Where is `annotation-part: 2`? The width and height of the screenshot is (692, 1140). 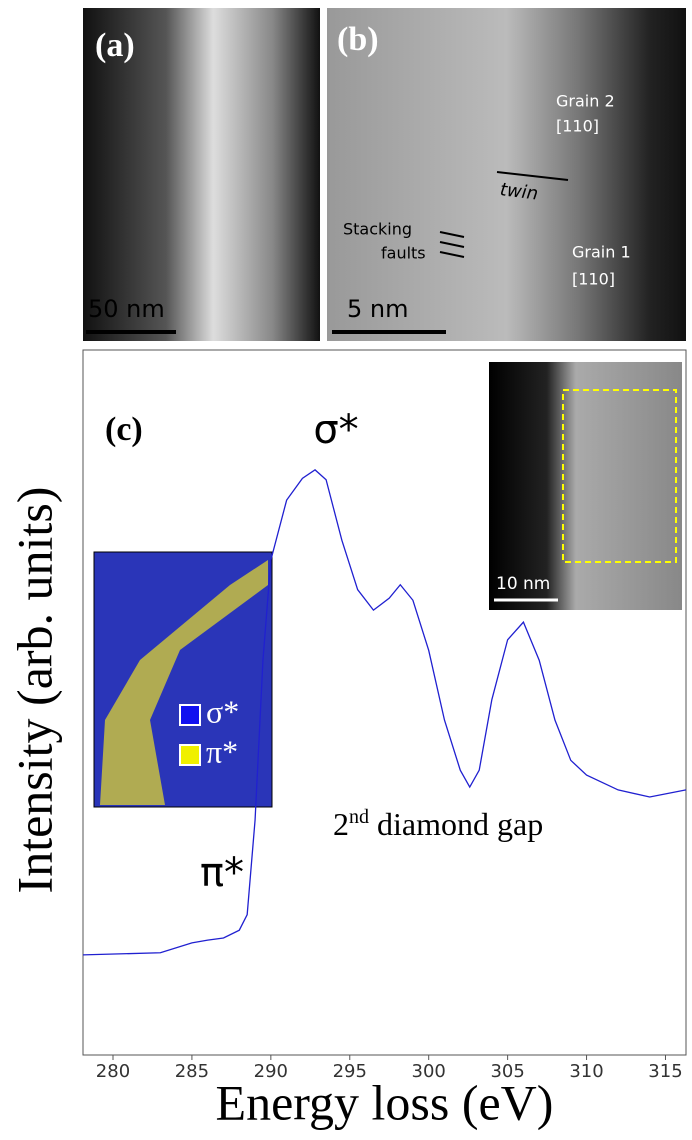 annotation-part: 2 is located at coordinates (341, 824).